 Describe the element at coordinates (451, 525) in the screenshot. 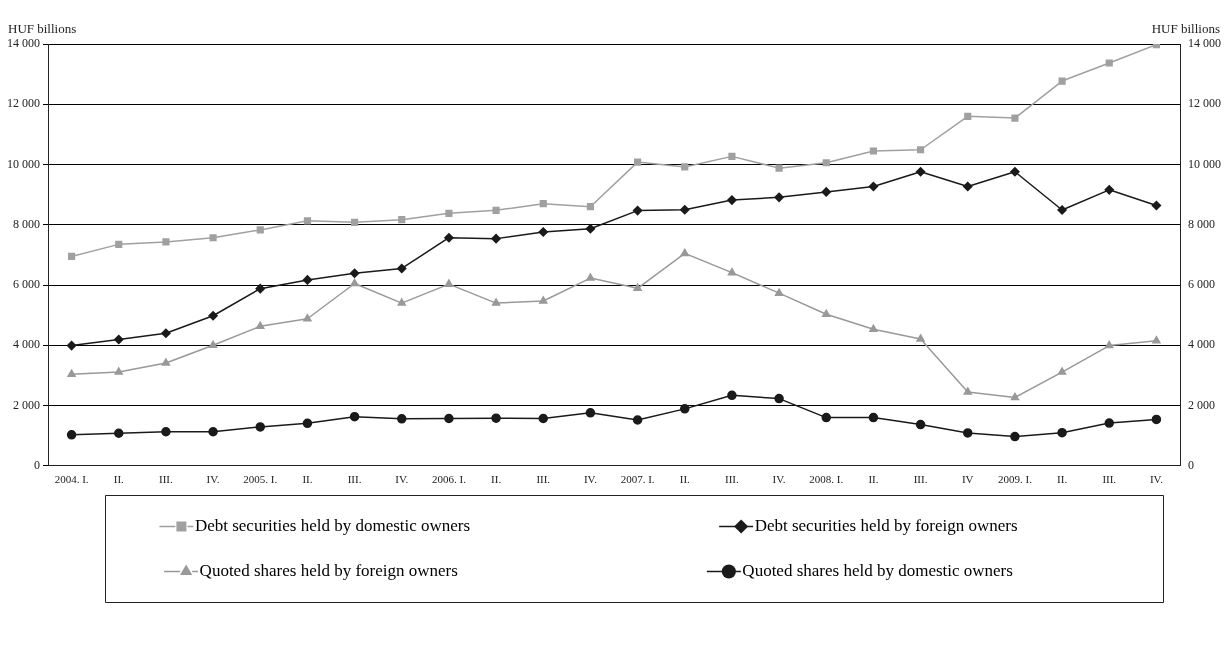

I see `legend-label: Debt securities held by domestic owners` at that location.